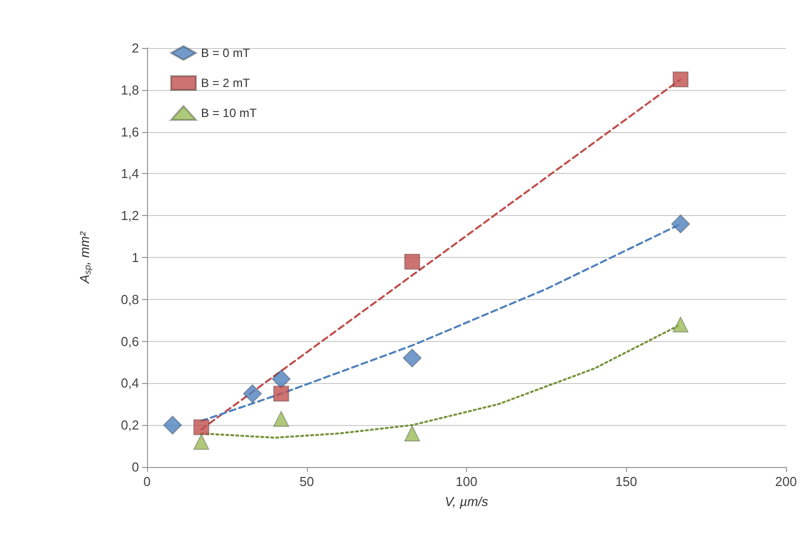 The width and height of the screenshot is (808, 536). Describe the element at coordinates (129, 174) in the screenshot. I see `y-tick-label: 1,4` at that location.